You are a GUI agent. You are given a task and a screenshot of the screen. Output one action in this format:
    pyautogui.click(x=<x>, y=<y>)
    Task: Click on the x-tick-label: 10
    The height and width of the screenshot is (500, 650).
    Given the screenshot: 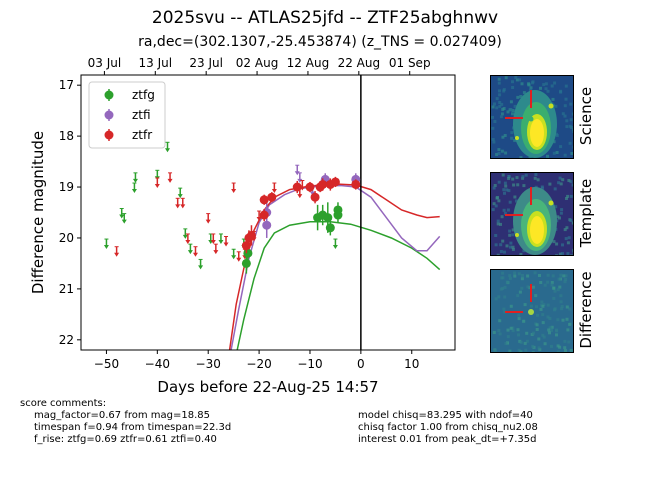 What is the action you would take?
    pyautogui.click(x=411, y=364)
    